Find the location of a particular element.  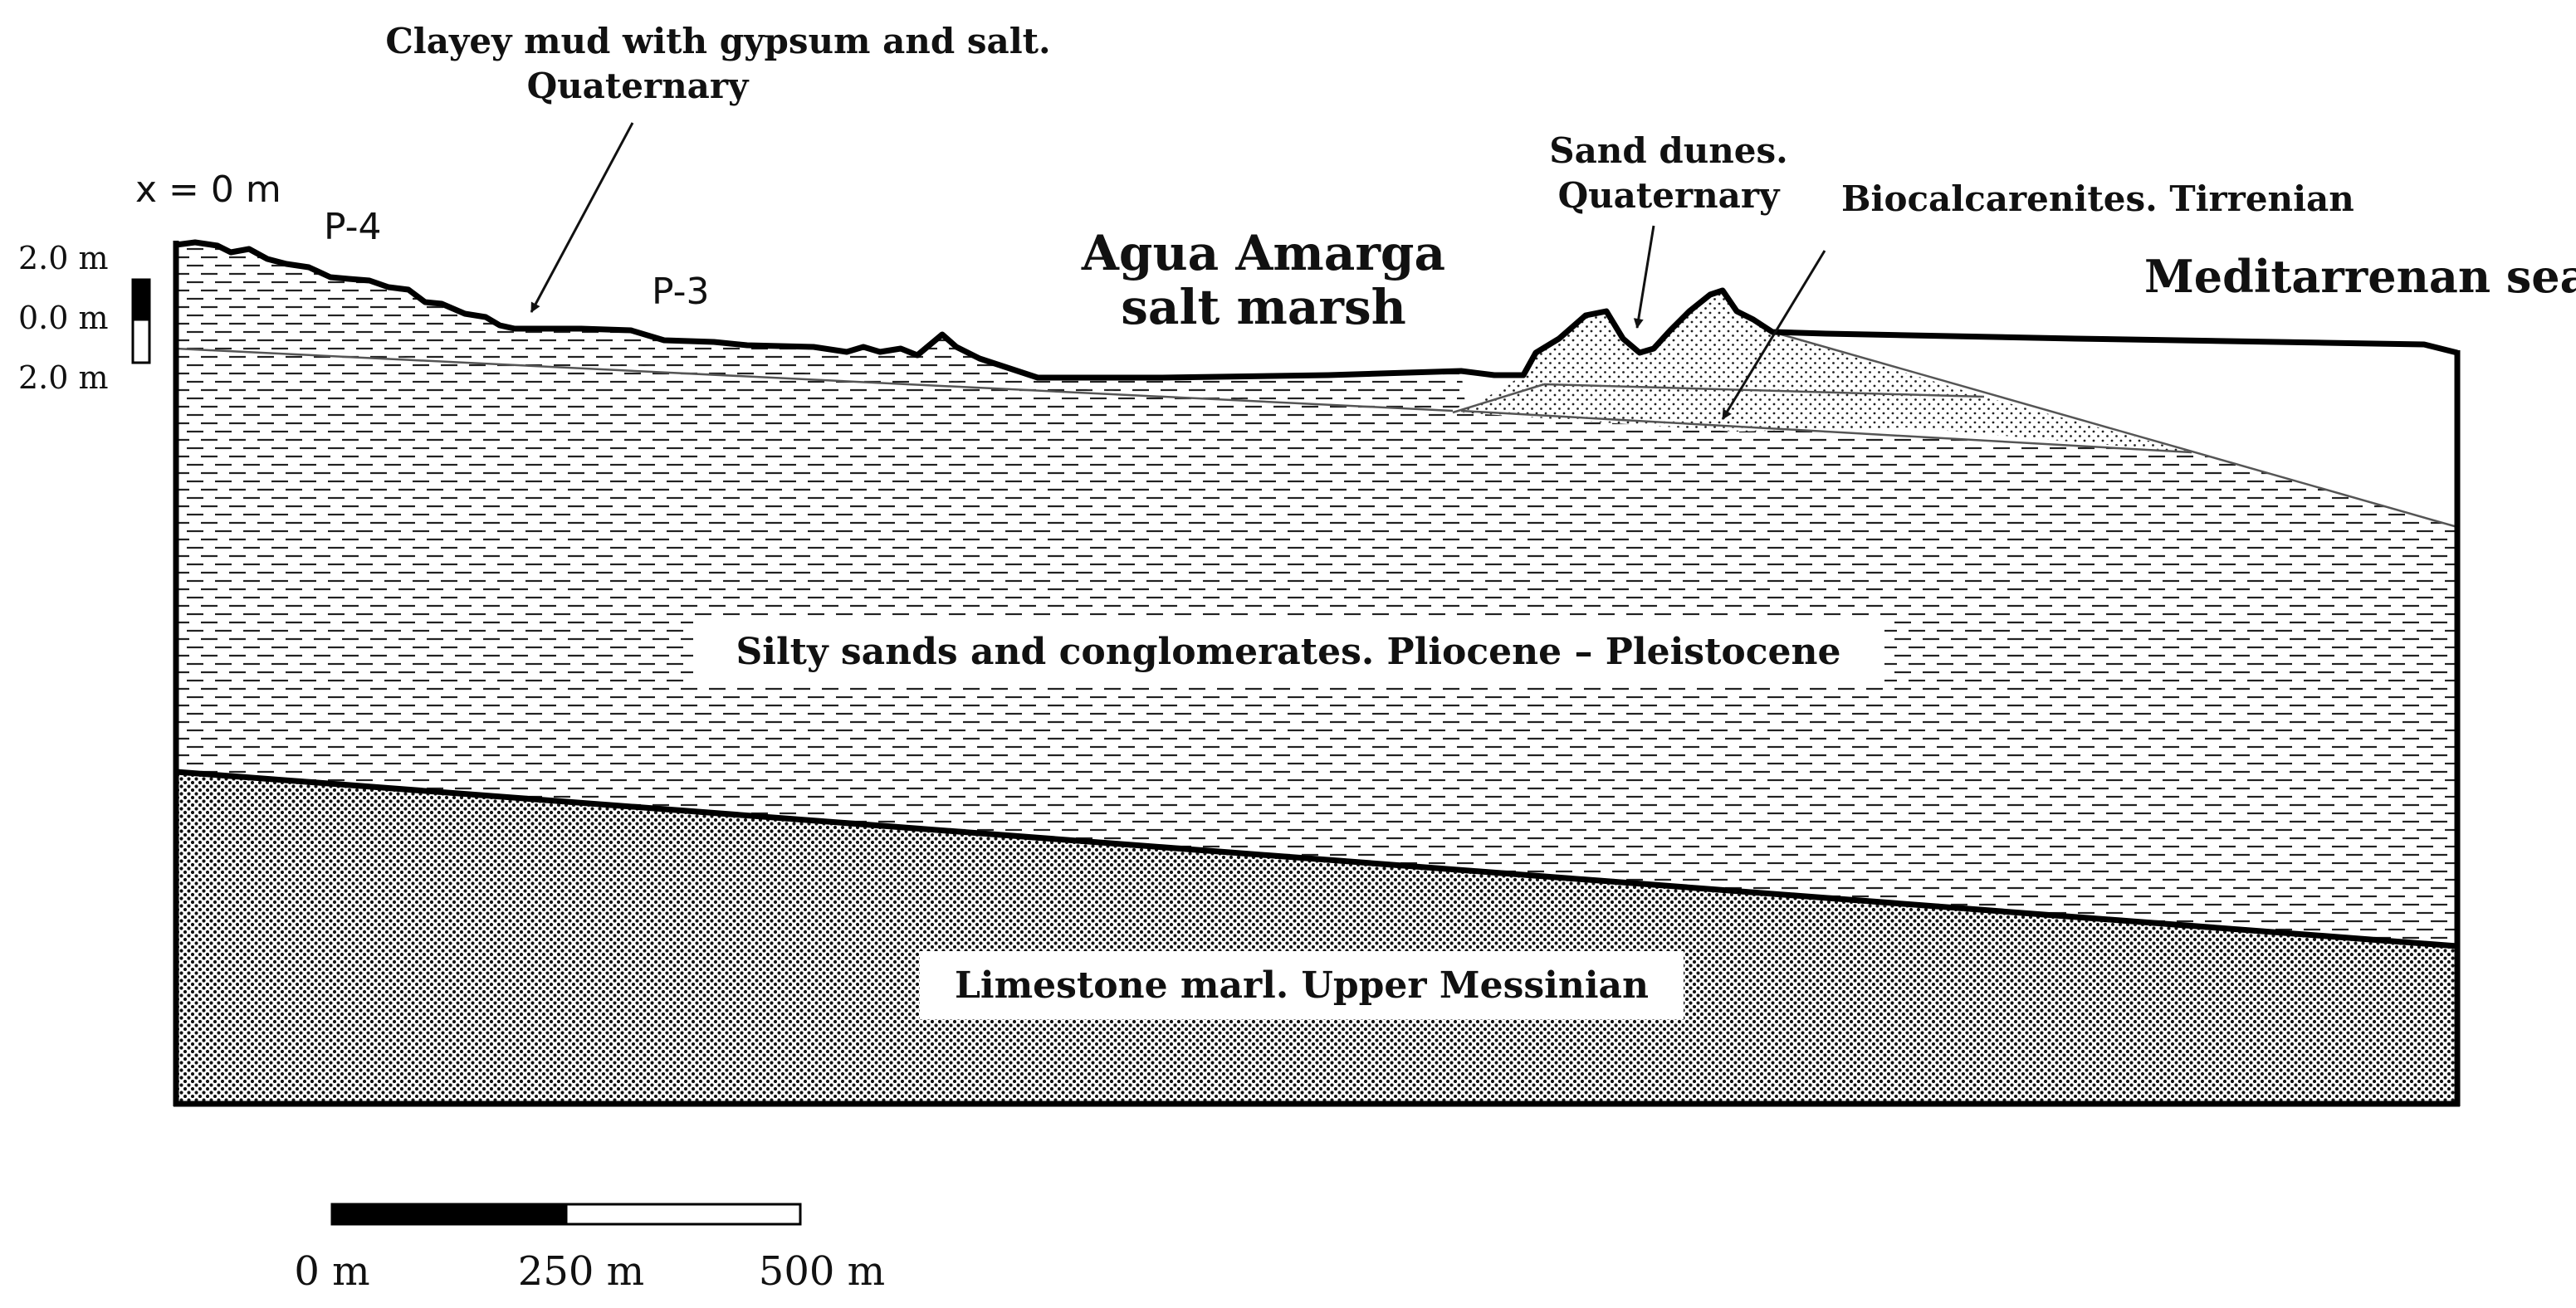

sand-dunes-label-line2: Quaternary is located at coordinates (1669, 195).